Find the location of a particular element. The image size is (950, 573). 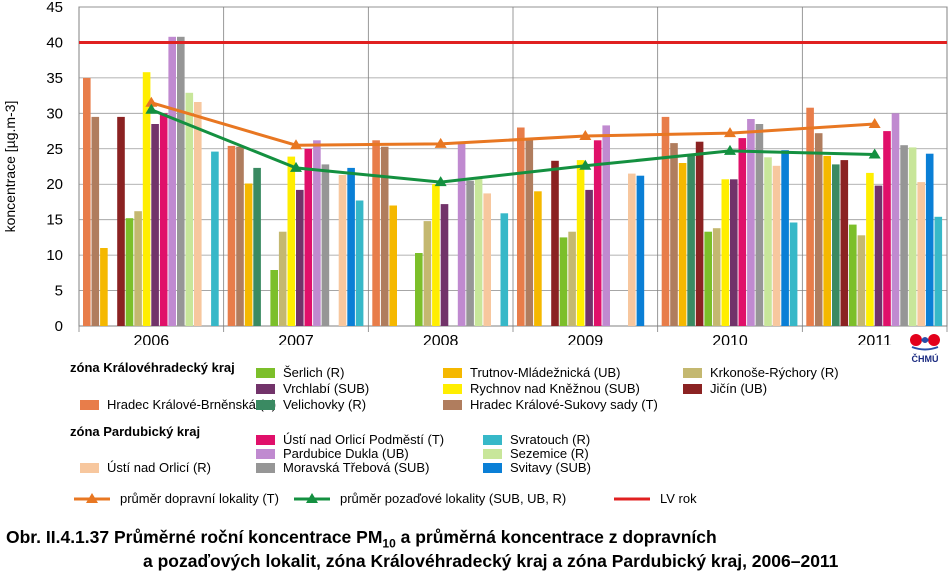

legend-label-series-2: Trutnov-Mládežnická (UB) is located at coordinates (545, 372).